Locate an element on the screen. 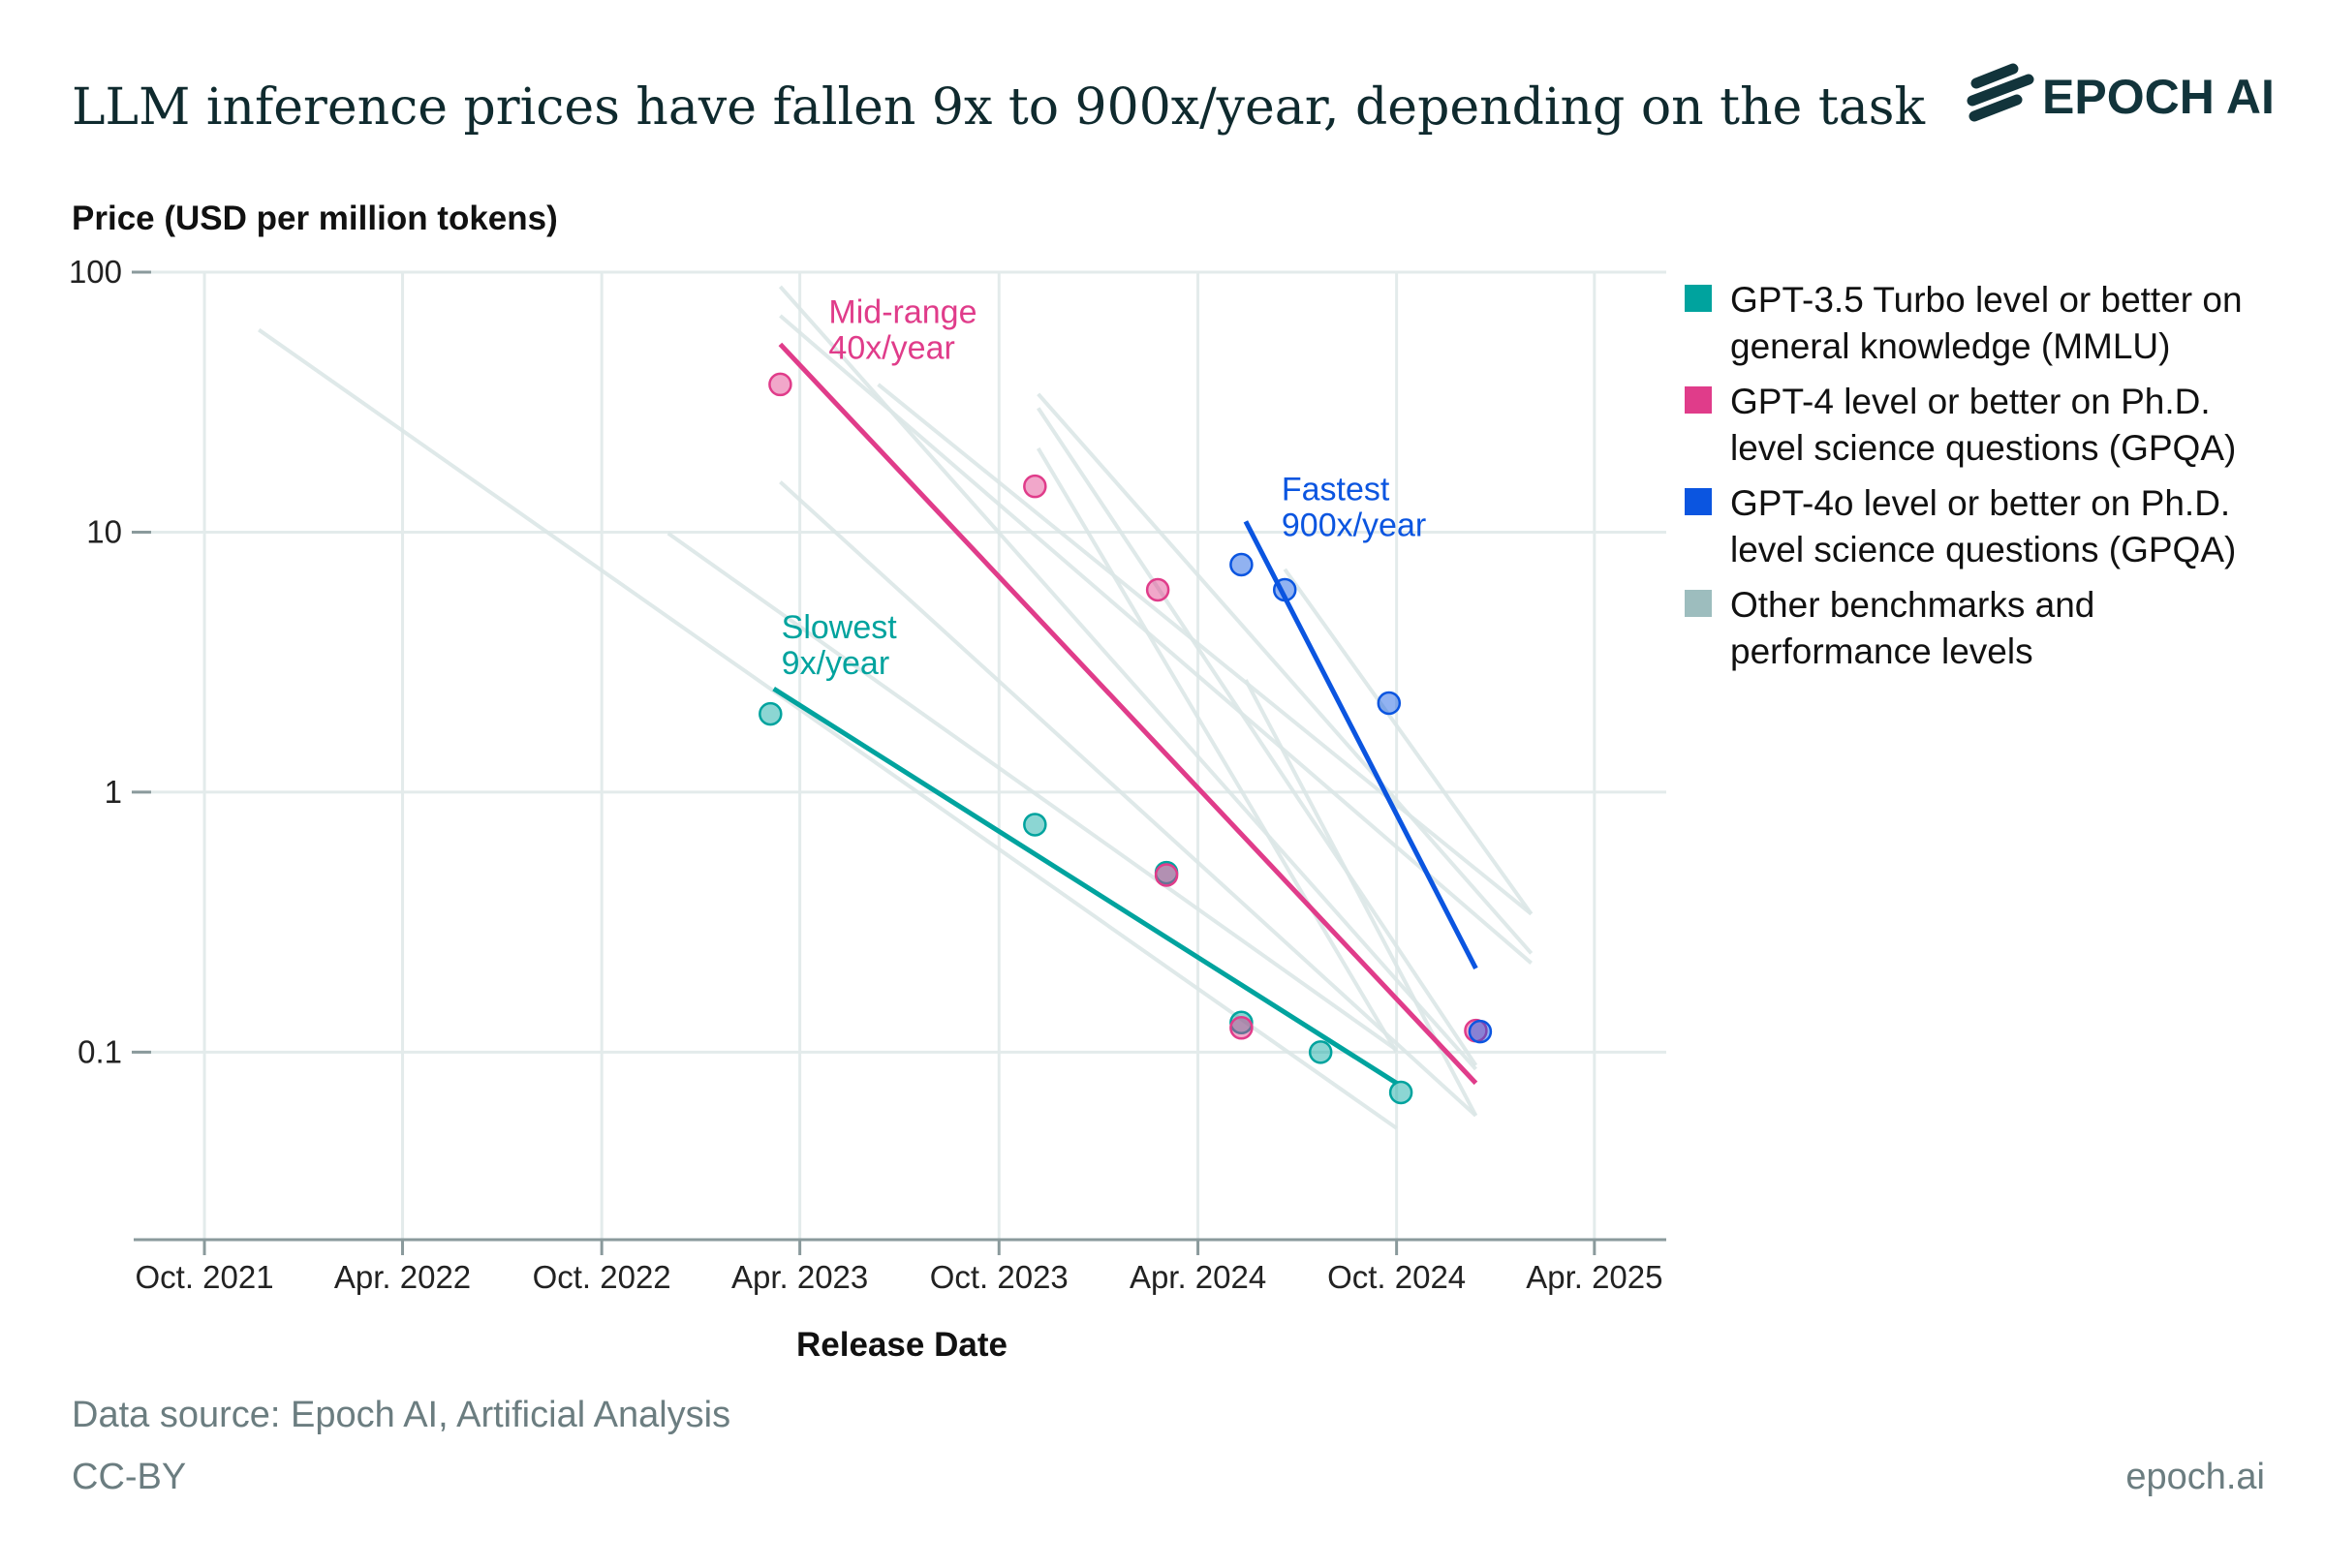 The height and width of the screenshot is (1568, 2325). teal-annotation: Slowest is located at coordinates (840, 627).